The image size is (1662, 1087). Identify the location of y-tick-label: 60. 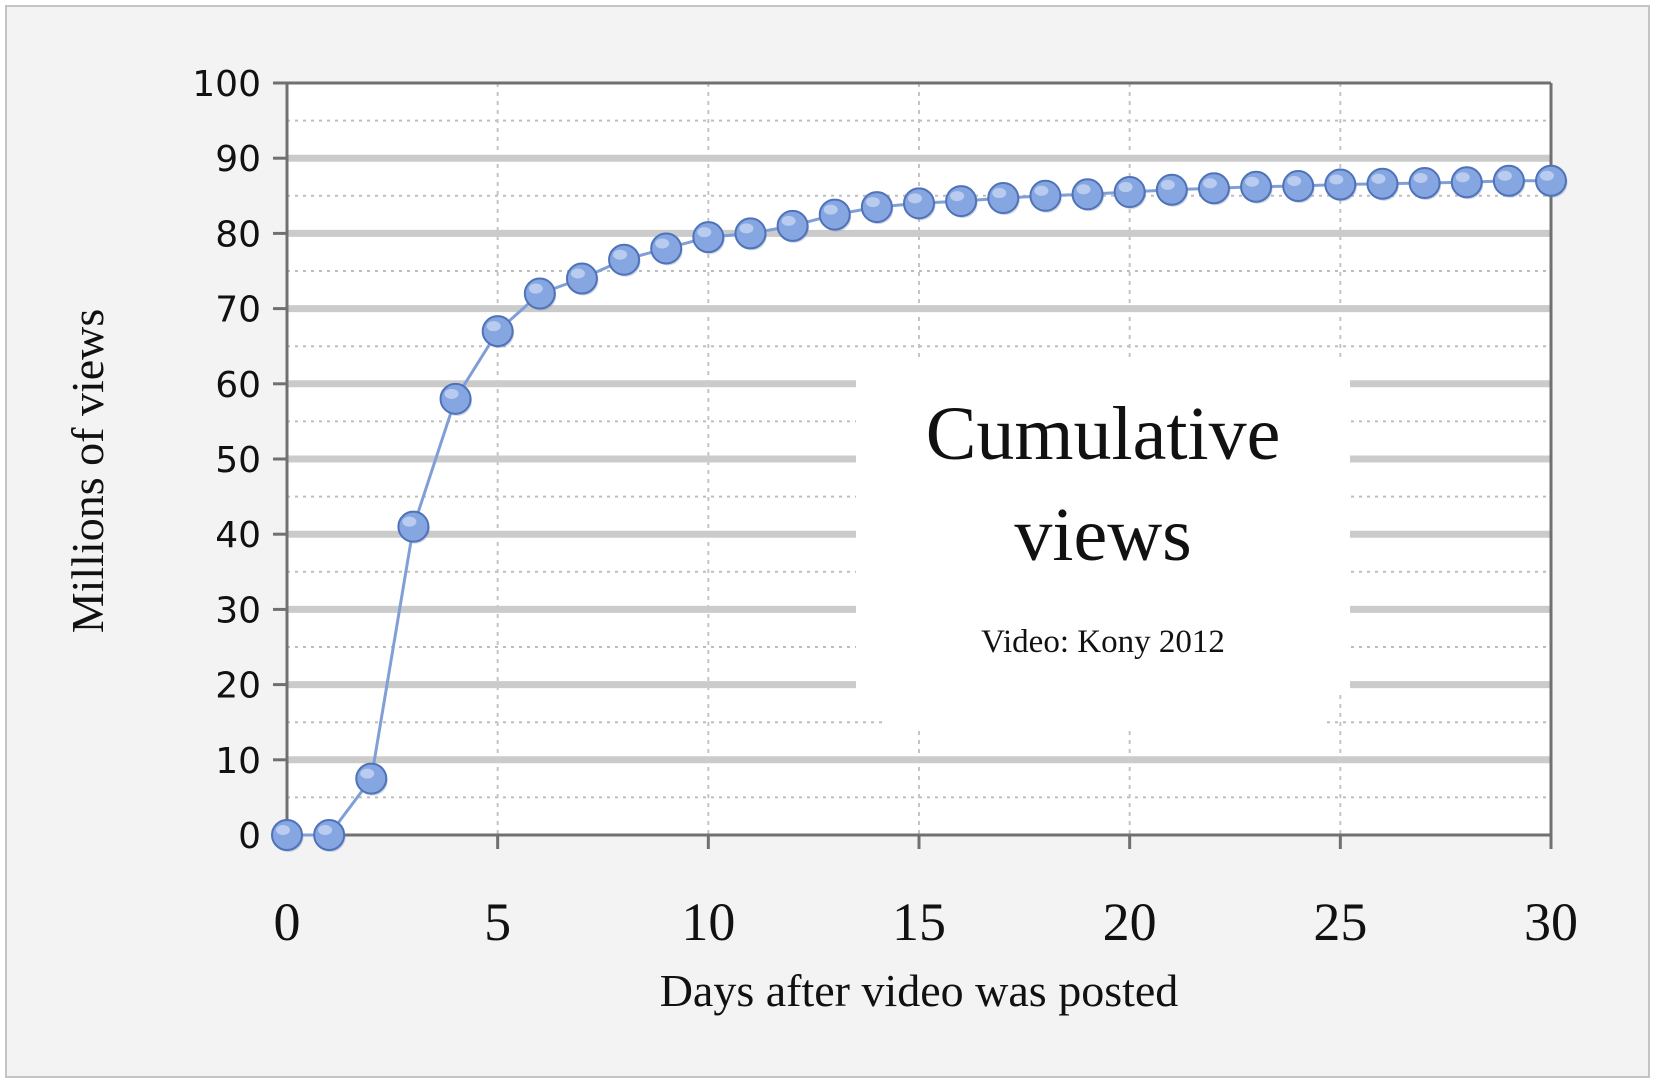
(238, 385).